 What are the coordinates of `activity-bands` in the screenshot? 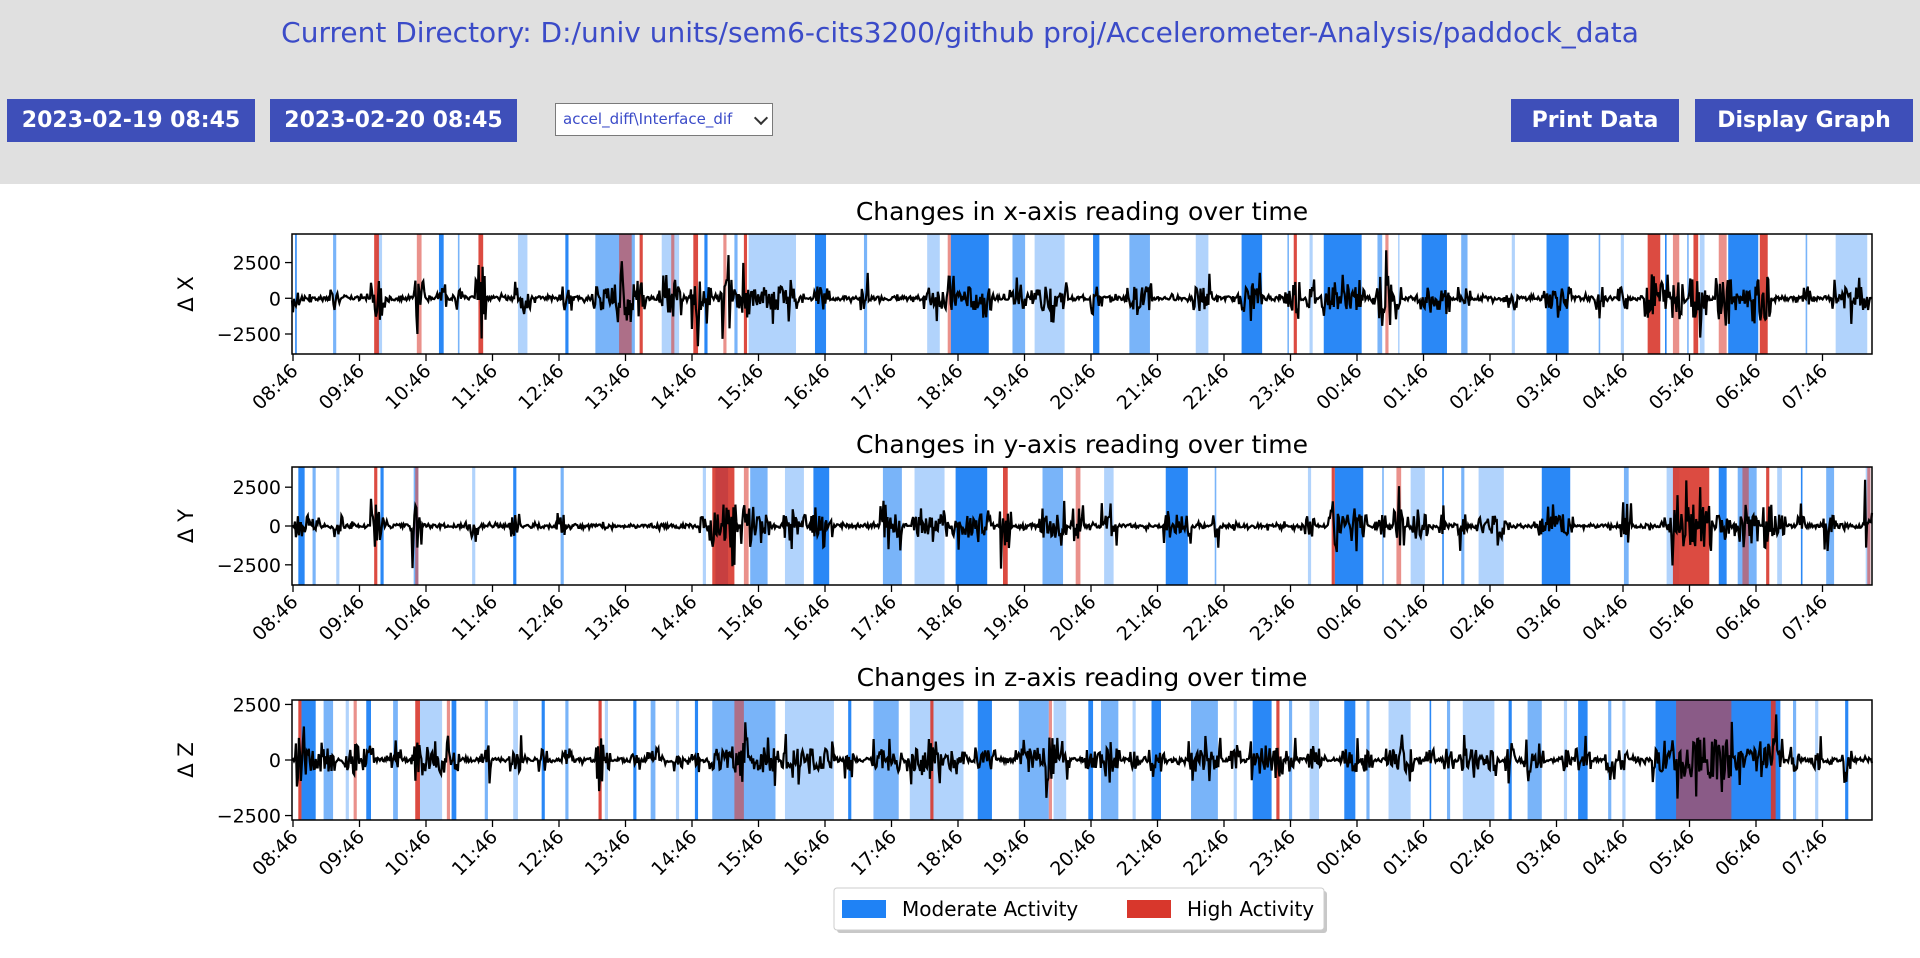 It's located at (1081, 294).